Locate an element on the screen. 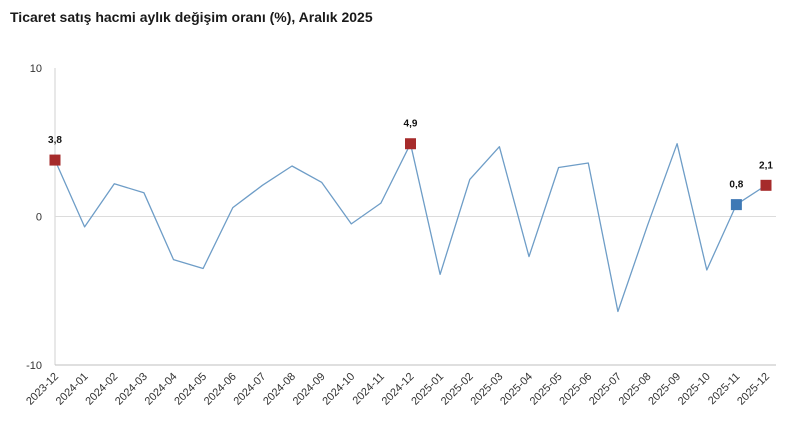  x-tick-label: 2025-12 is located at coordinates (753, 389).